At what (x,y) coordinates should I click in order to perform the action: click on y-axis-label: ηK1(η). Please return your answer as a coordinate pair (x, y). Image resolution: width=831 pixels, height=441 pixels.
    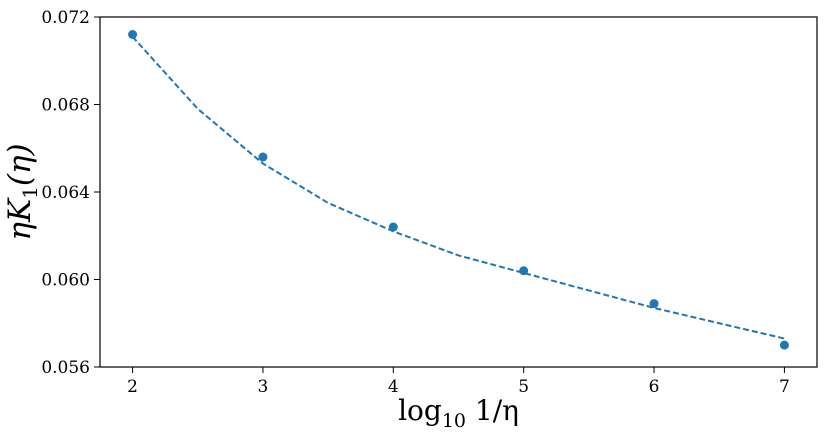
    Looking at the image, I should click on (22, 191).